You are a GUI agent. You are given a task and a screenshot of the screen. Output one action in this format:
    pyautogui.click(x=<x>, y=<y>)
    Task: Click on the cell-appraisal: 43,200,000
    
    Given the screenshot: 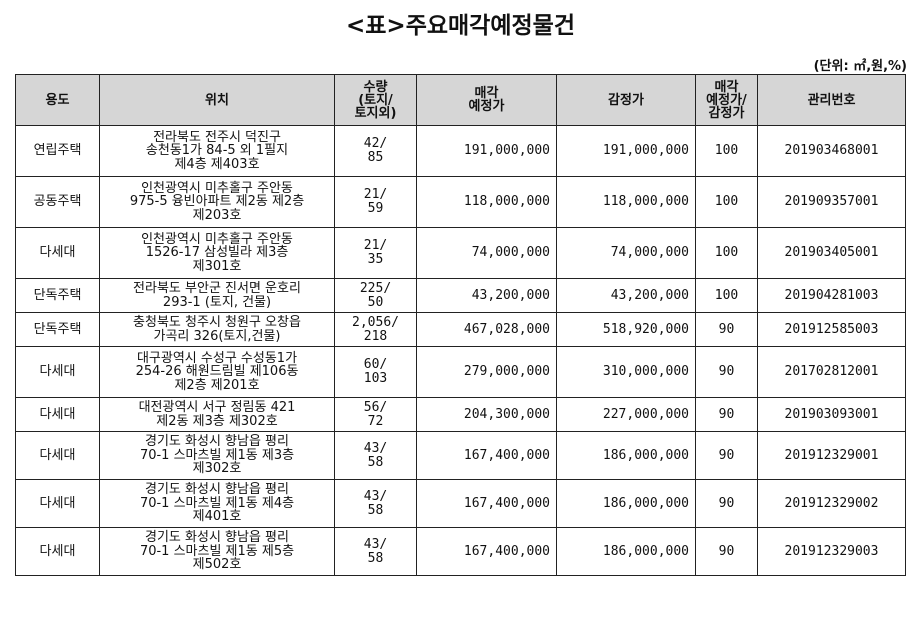 What is the action you would take?
    pyautogui.click(x=626, y=295)
    